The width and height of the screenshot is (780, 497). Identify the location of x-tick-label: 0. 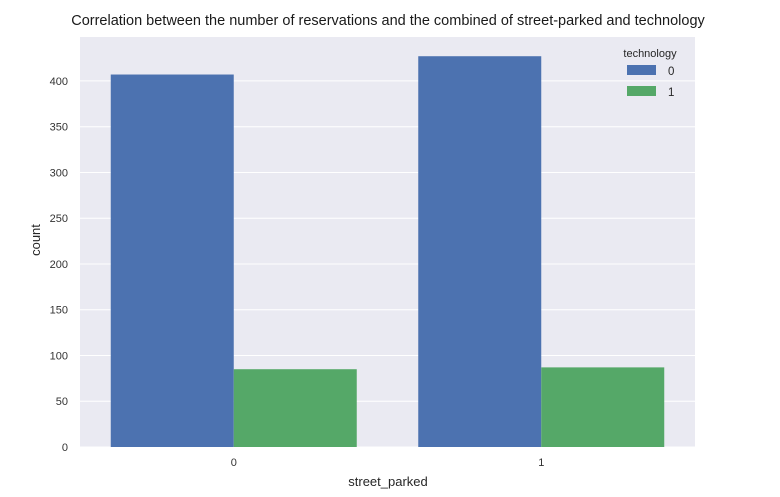
(234, 463).